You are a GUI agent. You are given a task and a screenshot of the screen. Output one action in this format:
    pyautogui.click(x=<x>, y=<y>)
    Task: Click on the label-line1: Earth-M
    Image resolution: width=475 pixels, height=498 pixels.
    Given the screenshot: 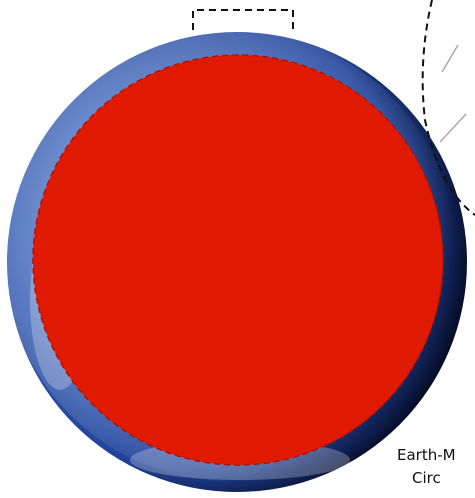 What is the action you would take?
    pyautogui.click(x=426, y=455)
    